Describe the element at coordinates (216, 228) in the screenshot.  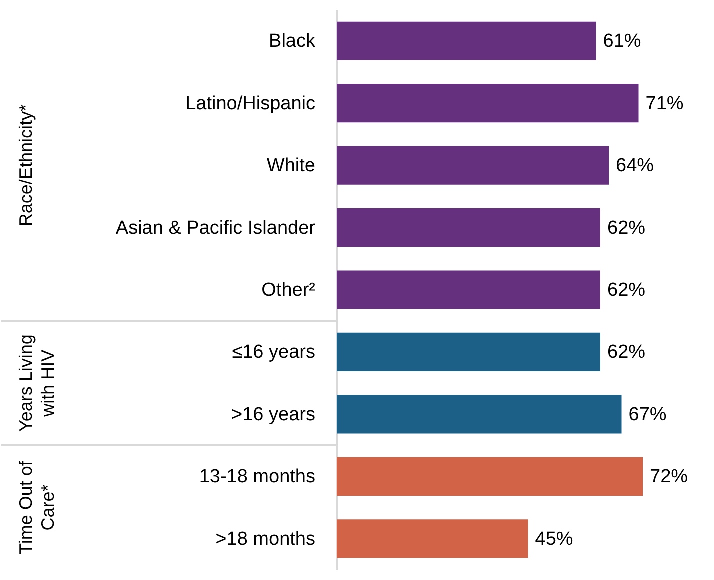
I see `y-tick-label: Asian & Pacific Islander` at that location.